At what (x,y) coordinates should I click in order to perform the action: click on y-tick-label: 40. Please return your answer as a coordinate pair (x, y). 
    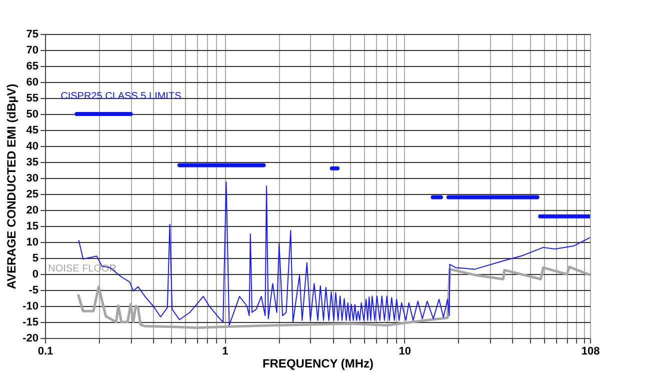
    Looking at the image, I should click on (32, 146).